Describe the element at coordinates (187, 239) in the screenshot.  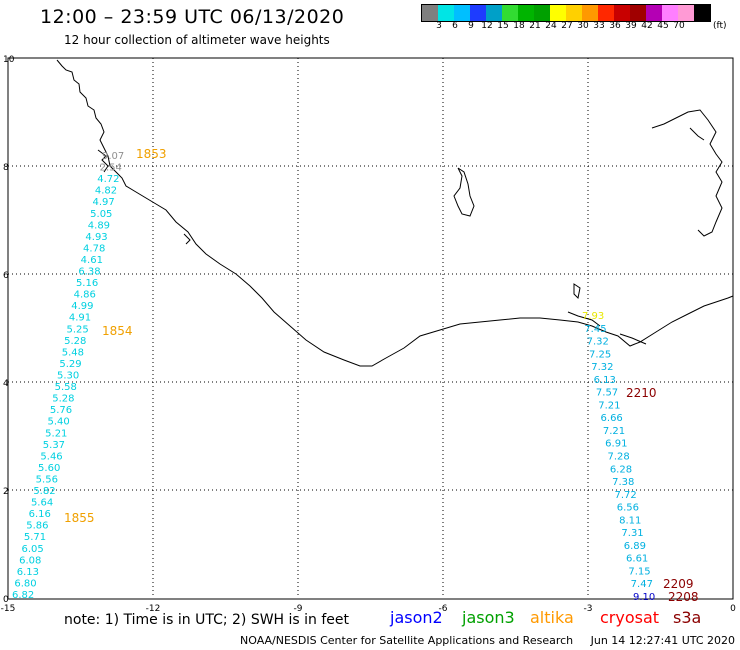
I see `coastline-bay` at that location.